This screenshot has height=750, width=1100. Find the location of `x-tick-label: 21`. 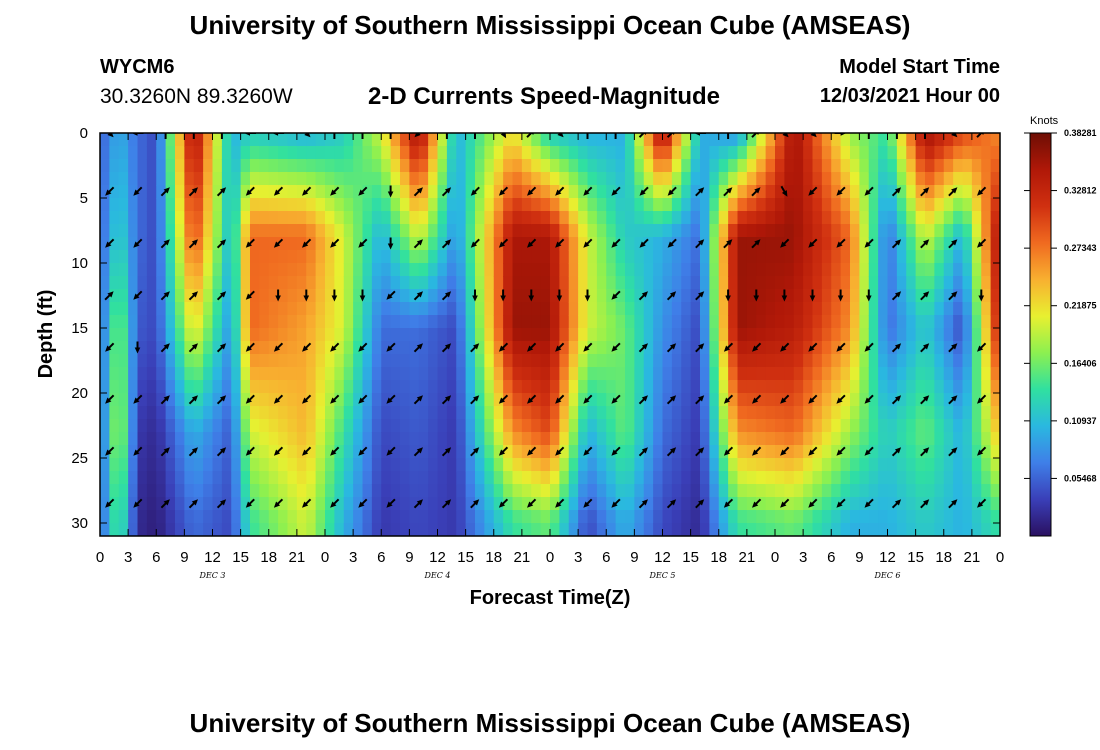

x-tick-label: 21 is located at coordinates (297, 557).